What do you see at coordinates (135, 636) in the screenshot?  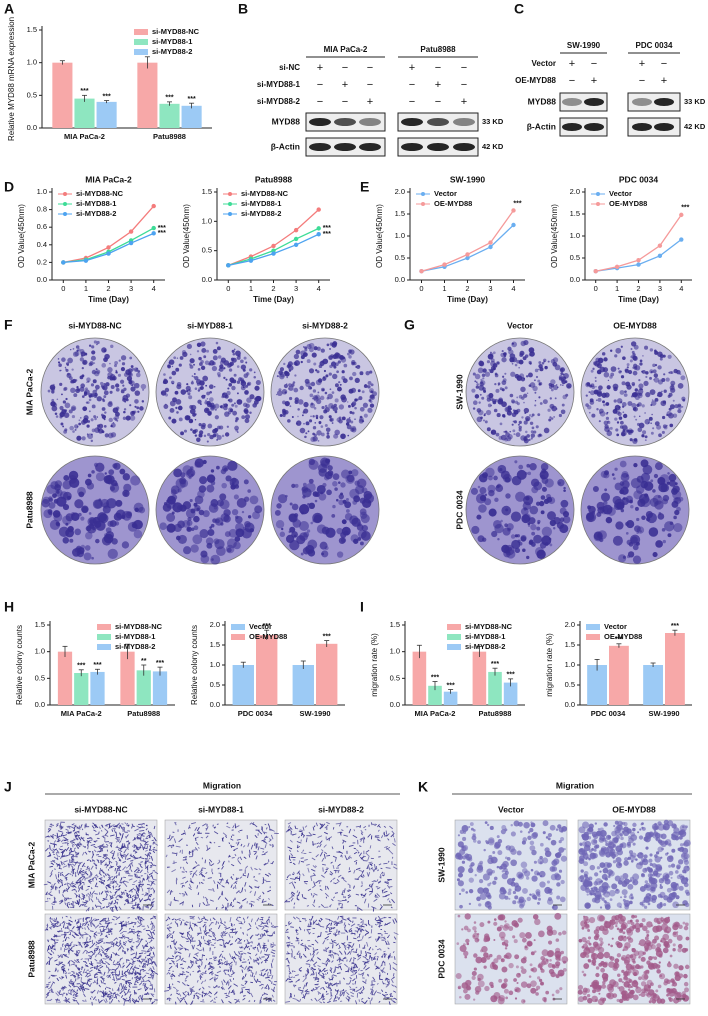 I see `legend-label: si-MYD88-1` at bounding box center [135, 636].